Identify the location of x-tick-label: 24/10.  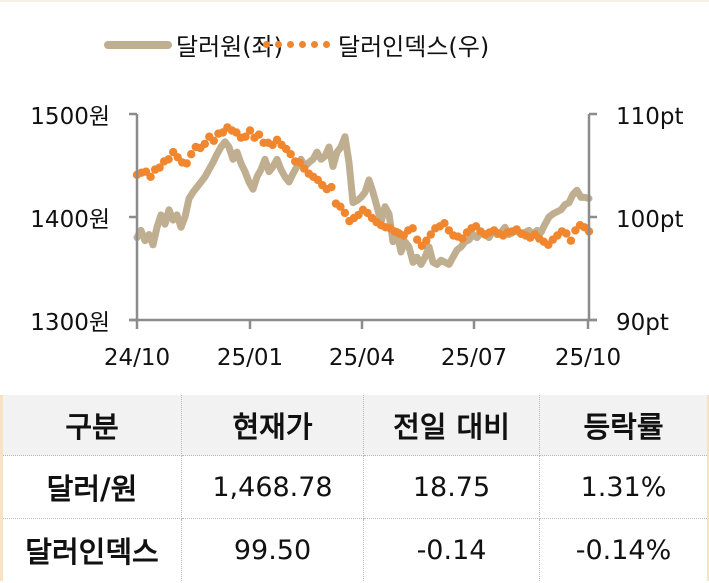
(137, 358).